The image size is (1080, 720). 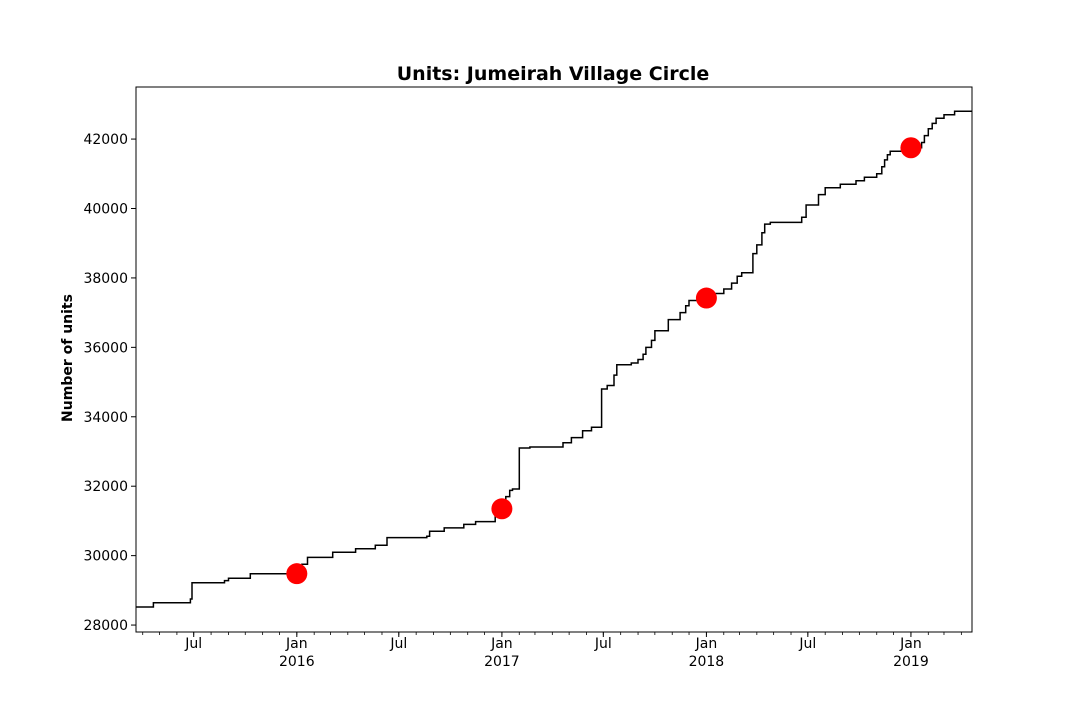 I want to click on y-tick-label-0: 28000, so click(x=105, y=626).